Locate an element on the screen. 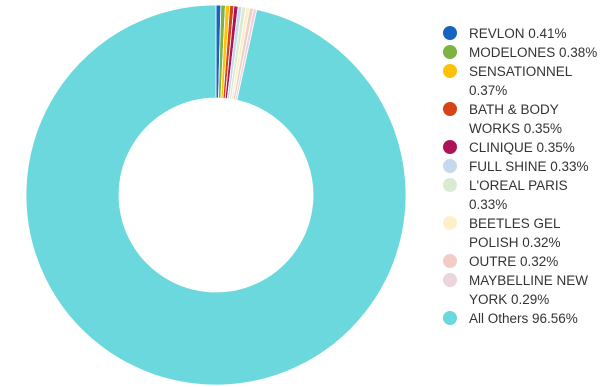  legend-item-all-others: All Others 96.56% is located at coordinates (522, 318).